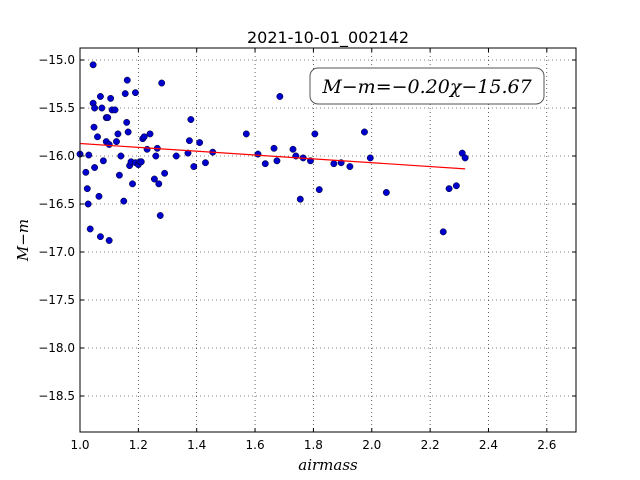 Image resolution: width=640 pixels, height=480 pixels. Describe the element at coordinates (56, 300) in the screenshot. I see `y-tick-label: −17.5` at that location.